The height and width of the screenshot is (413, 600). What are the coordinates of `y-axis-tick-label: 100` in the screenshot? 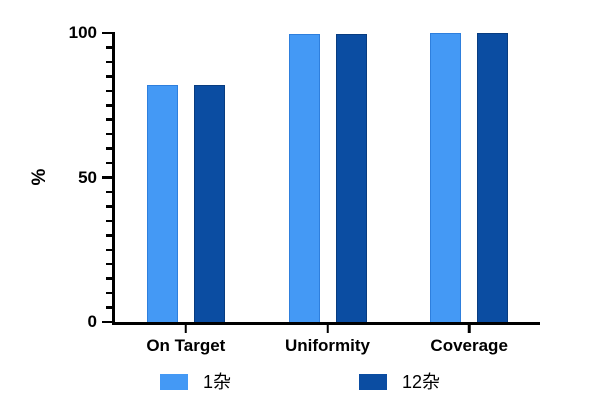 It's located at (82, 32).